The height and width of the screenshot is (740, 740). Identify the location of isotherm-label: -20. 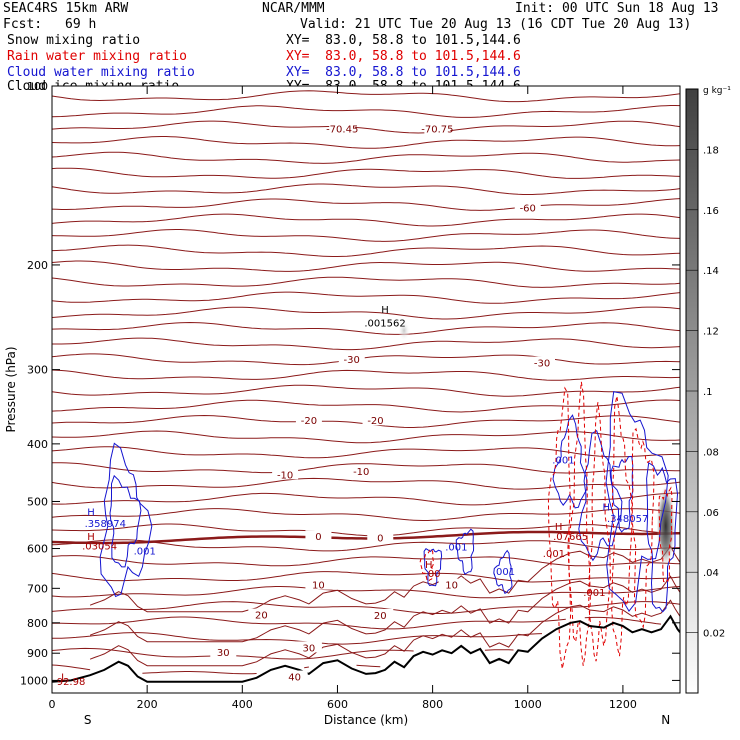
(309, 421).